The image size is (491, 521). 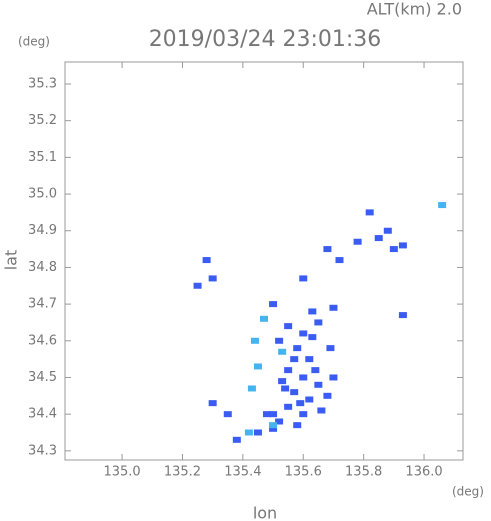 I want to click on chart-title: 2019/03/24 23:01:36, so click(x=265, y=39).